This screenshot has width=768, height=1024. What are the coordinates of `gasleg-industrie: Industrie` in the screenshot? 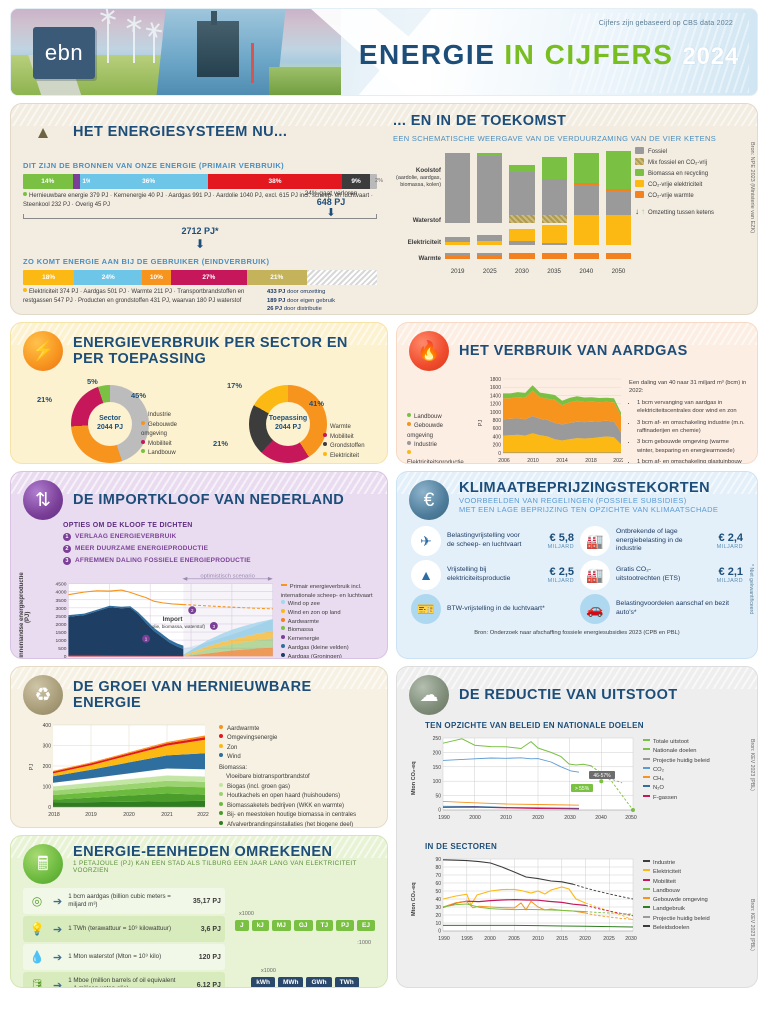 It's located at (426, 444).